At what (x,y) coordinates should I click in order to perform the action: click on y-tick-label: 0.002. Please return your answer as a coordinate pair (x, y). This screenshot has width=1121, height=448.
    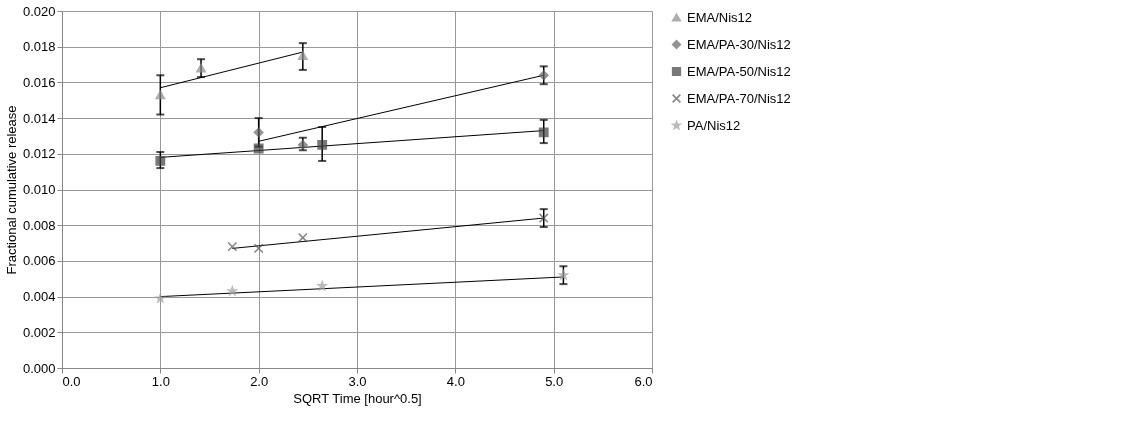
    Looking at the image, I should click on (39, 332).